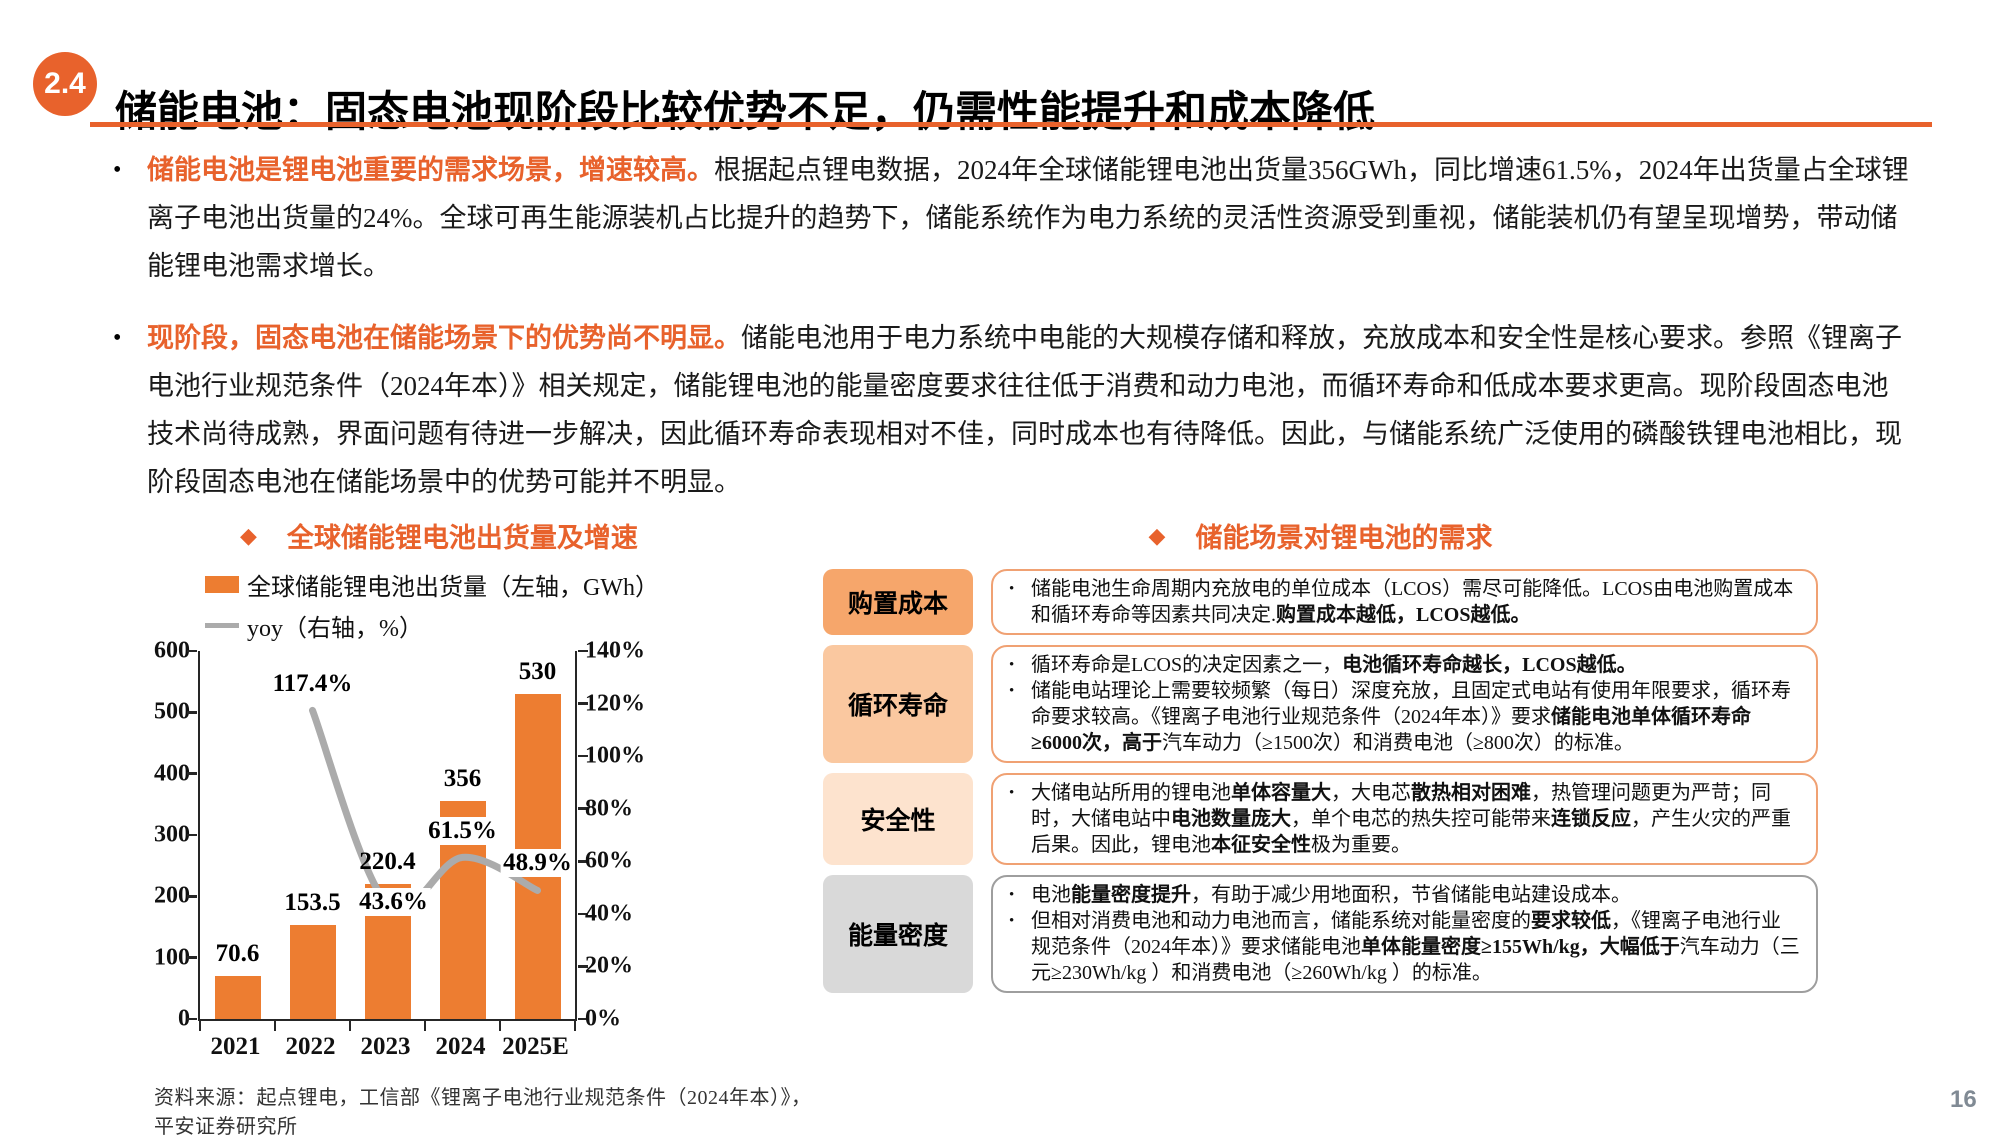 This screenshot has width=2000, height=1139. I want to click on y-tick-label: 20%, so click(609, 965).